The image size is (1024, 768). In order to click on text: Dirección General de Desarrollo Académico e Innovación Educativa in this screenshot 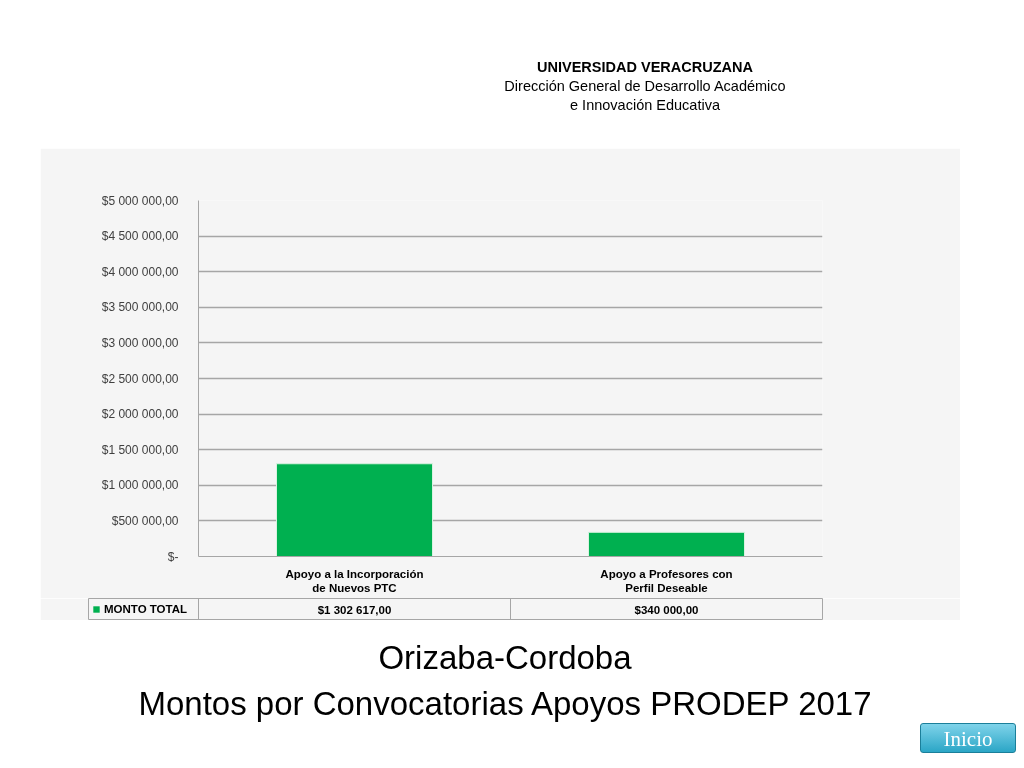, I will do `click(645, 96)`.